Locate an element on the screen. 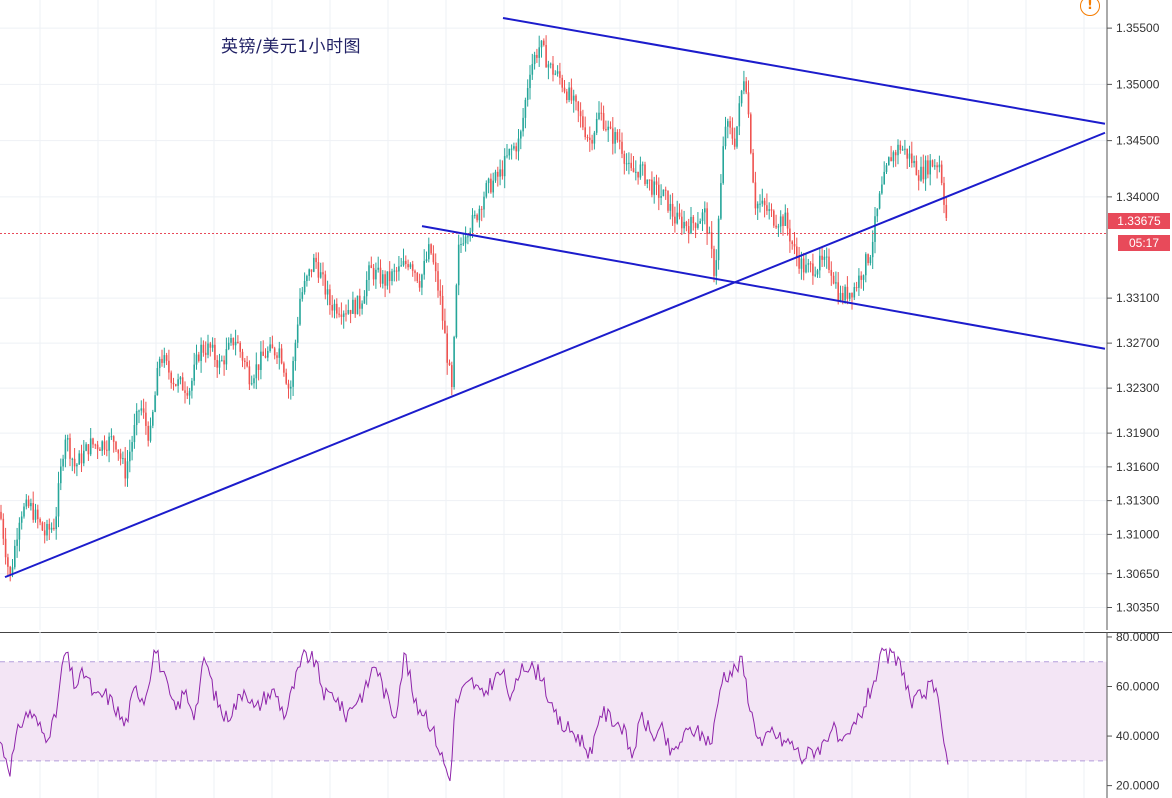 Image resolution: width=1172 pixels, height=798 pixels. y-tick-label: 1.32300 is located at coordinates (1138, 388).